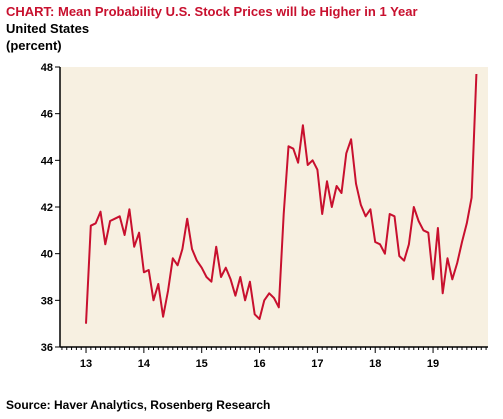  What do you see at coordinates (47, 115) in the screenshot?
I see `y-tick-label: 46` at bounding box center [47, 115].